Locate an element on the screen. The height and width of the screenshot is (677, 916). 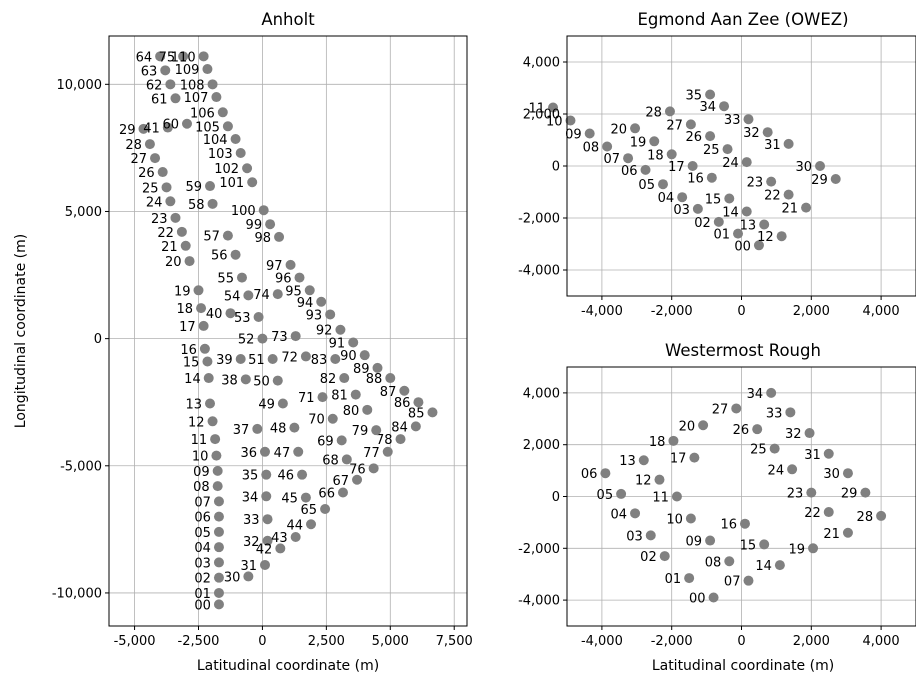
anholt-ytick-label: -10,000 is located at coordinates (77, 593).